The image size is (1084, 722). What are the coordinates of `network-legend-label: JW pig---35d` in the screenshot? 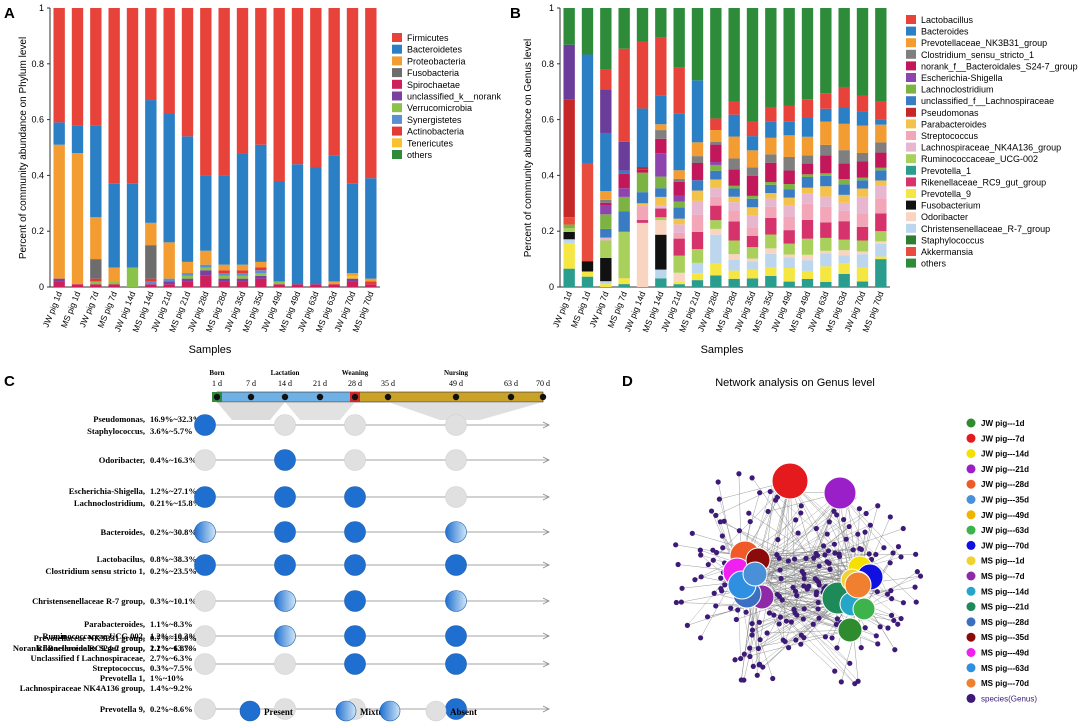 It's located at (1005, 500).